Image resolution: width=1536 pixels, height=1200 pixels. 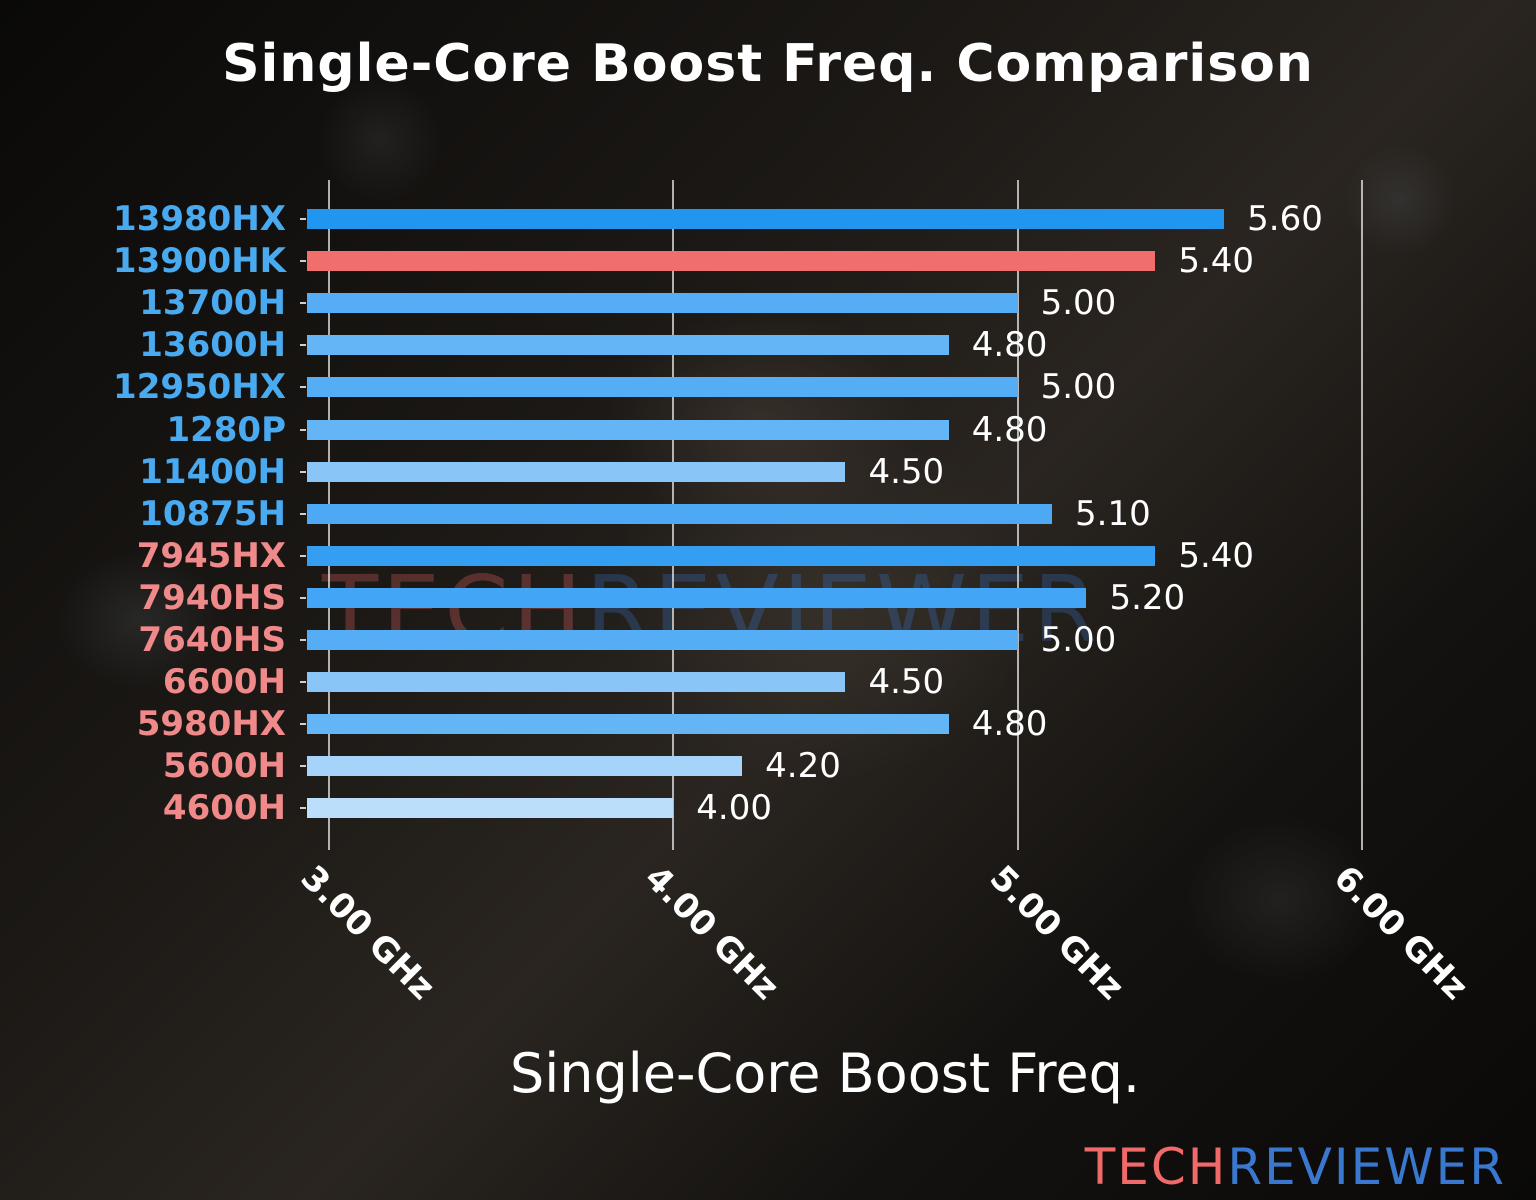 I want to click on bar-row: 7940HS 5.20, so click(x=768, y=598).